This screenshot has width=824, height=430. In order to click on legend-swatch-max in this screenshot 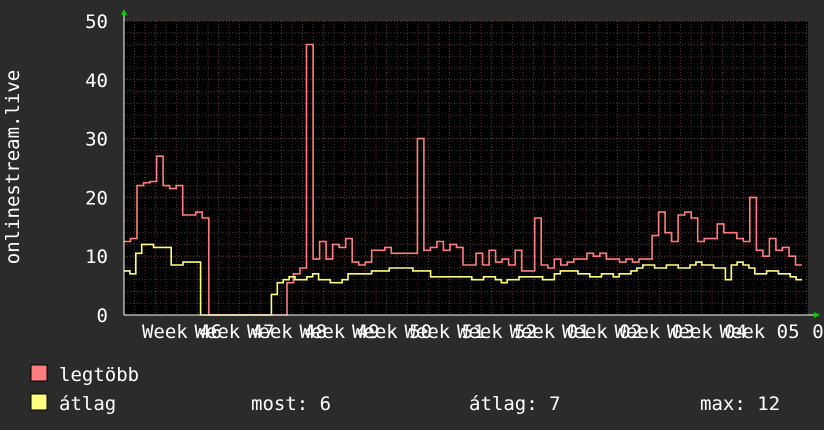, I will do `click(39, 373)`.